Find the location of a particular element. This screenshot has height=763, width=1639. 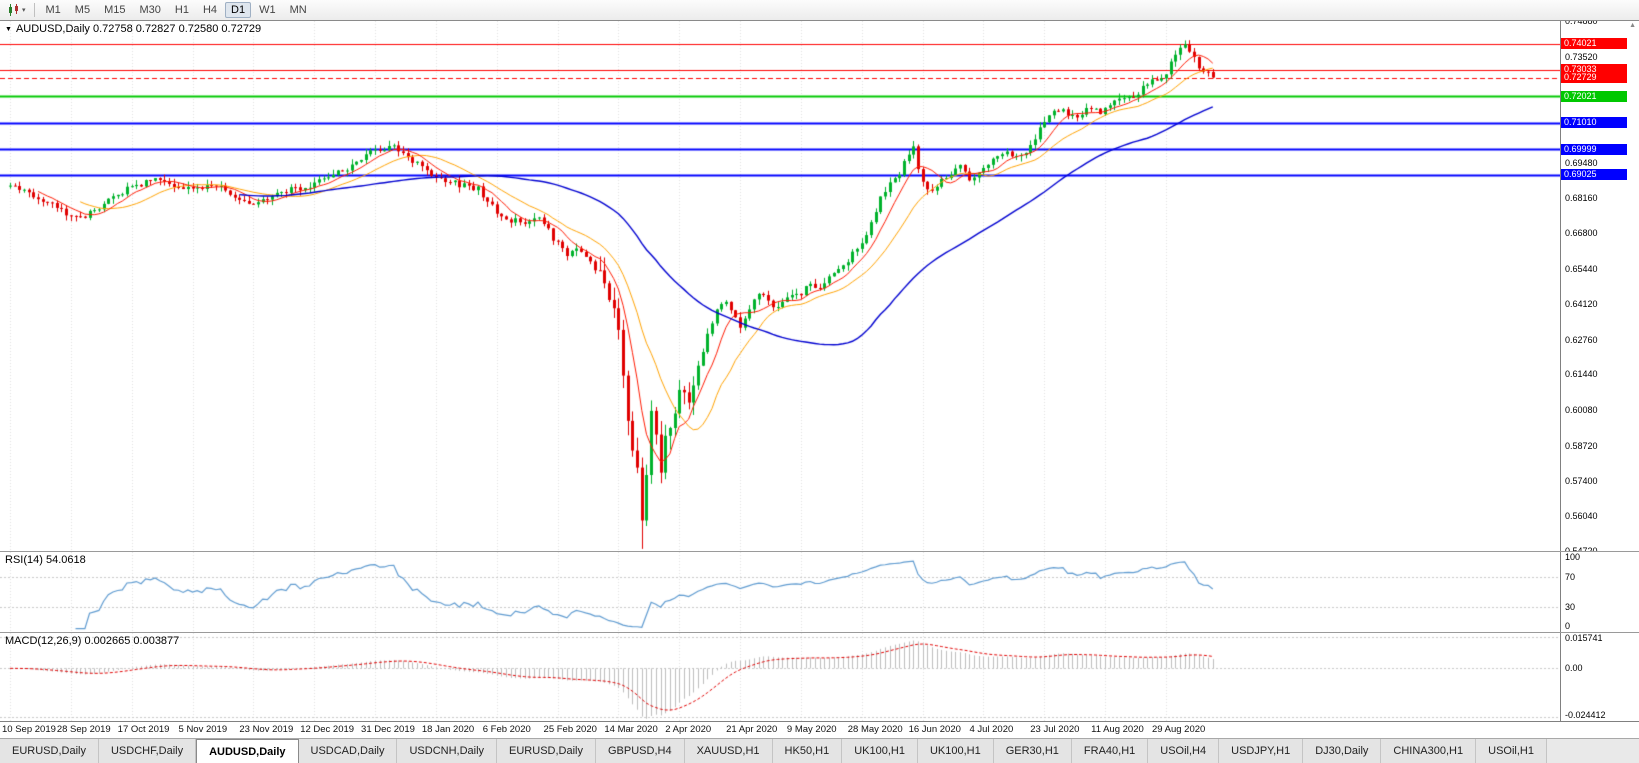

date-axis-label: 18 Jan 2020 is located at coordinates (448, 729).